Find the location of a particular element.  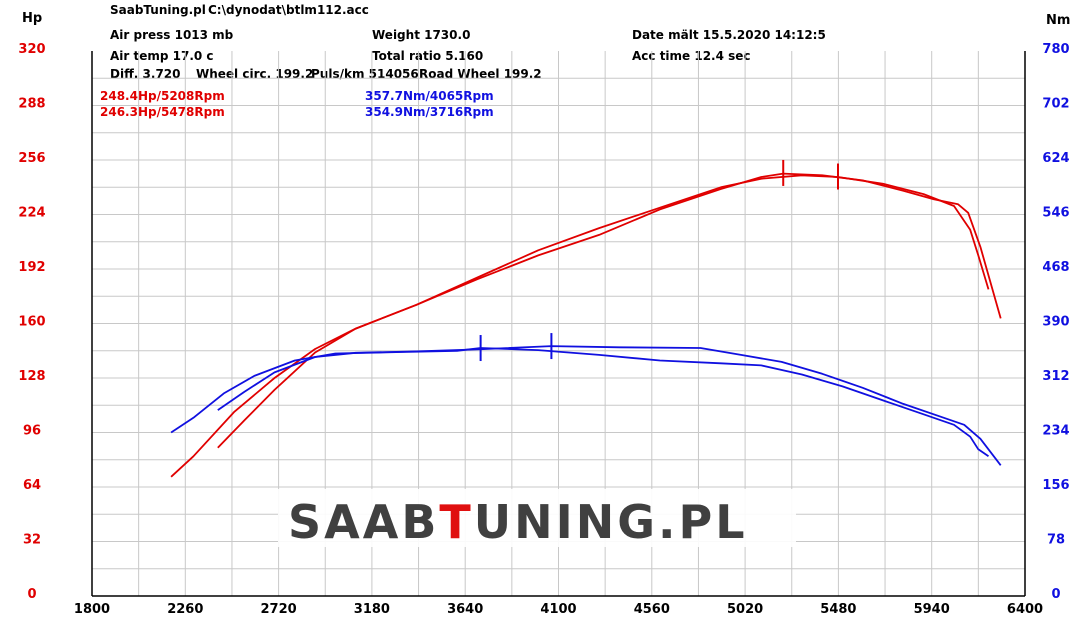

y-right-tick-label: 390 is located at coordinates (1055, 322).